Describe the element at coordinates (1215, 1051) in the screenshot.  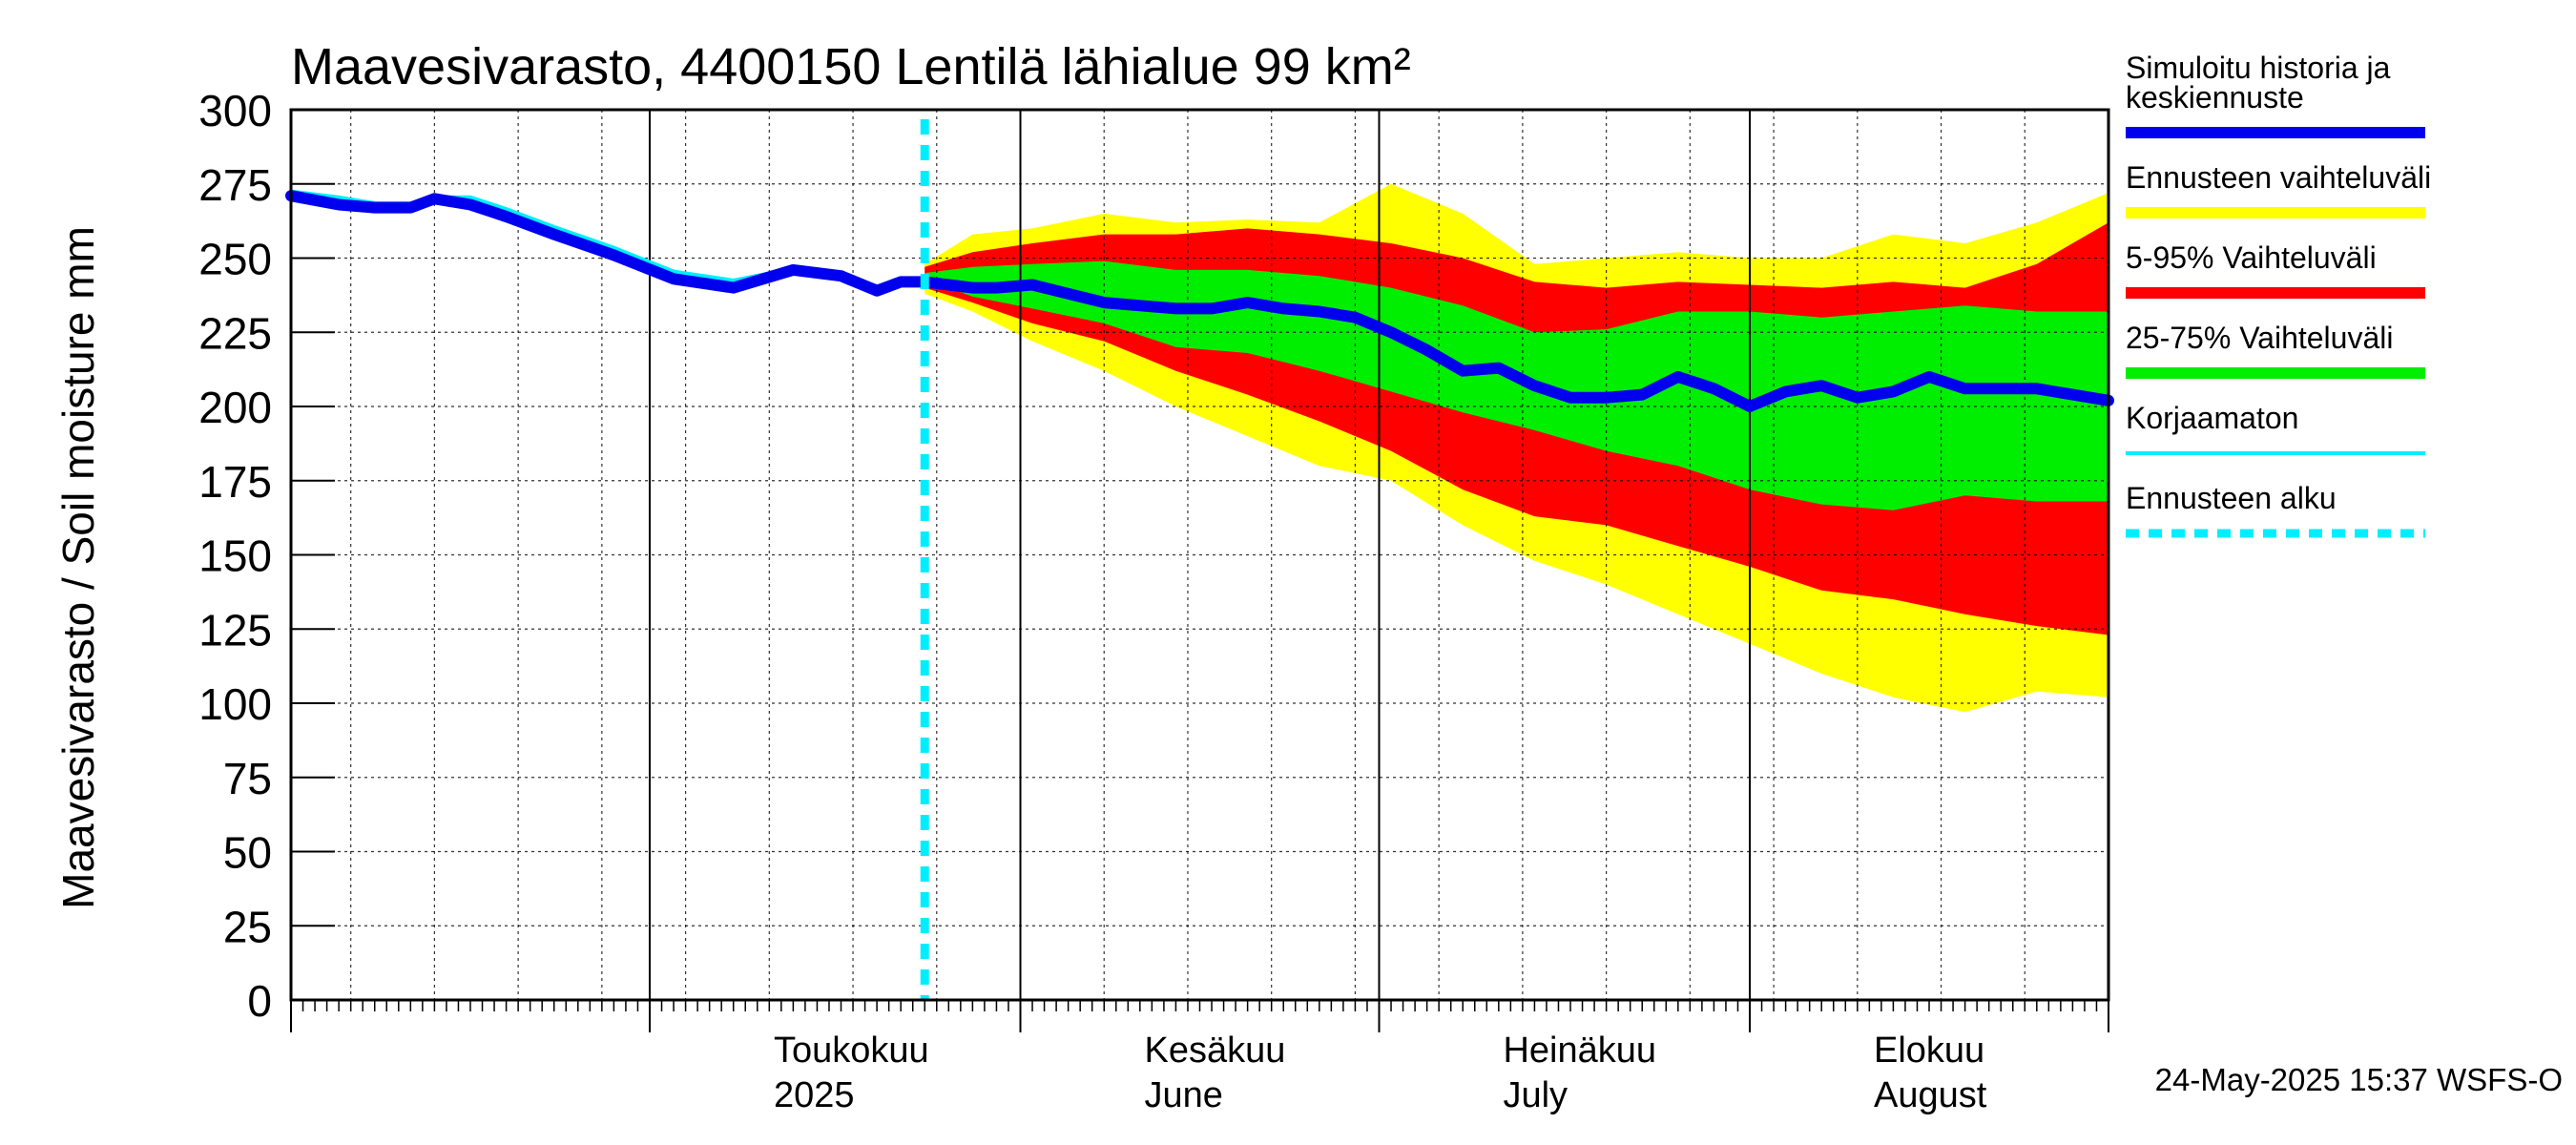
I see `month-label-2: Kesäkuu` at that location.